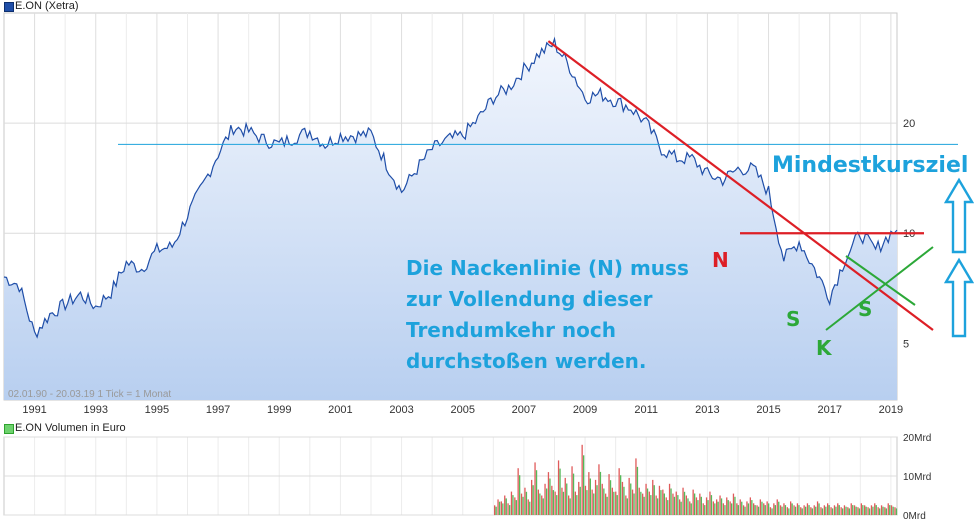 The width and height of the screenshot is (974, 526). I want to click on x-tick-label: 2015, so click(768, 410).